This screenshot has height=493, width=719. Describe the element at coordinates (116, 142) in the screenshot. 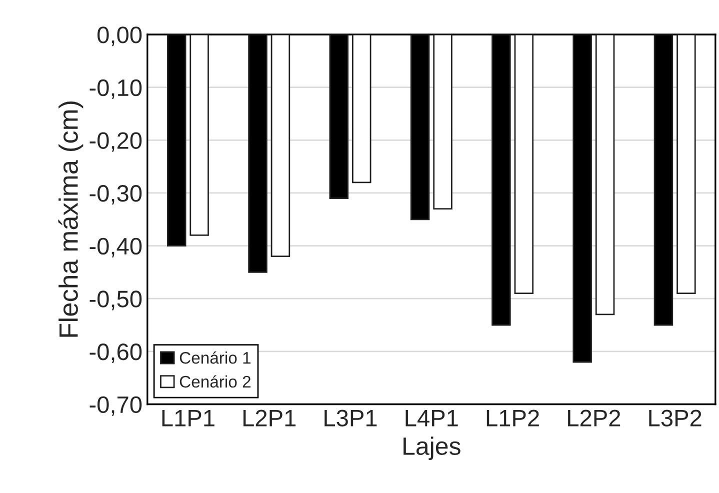

I see `y-tick-label: -0,20` at that location.